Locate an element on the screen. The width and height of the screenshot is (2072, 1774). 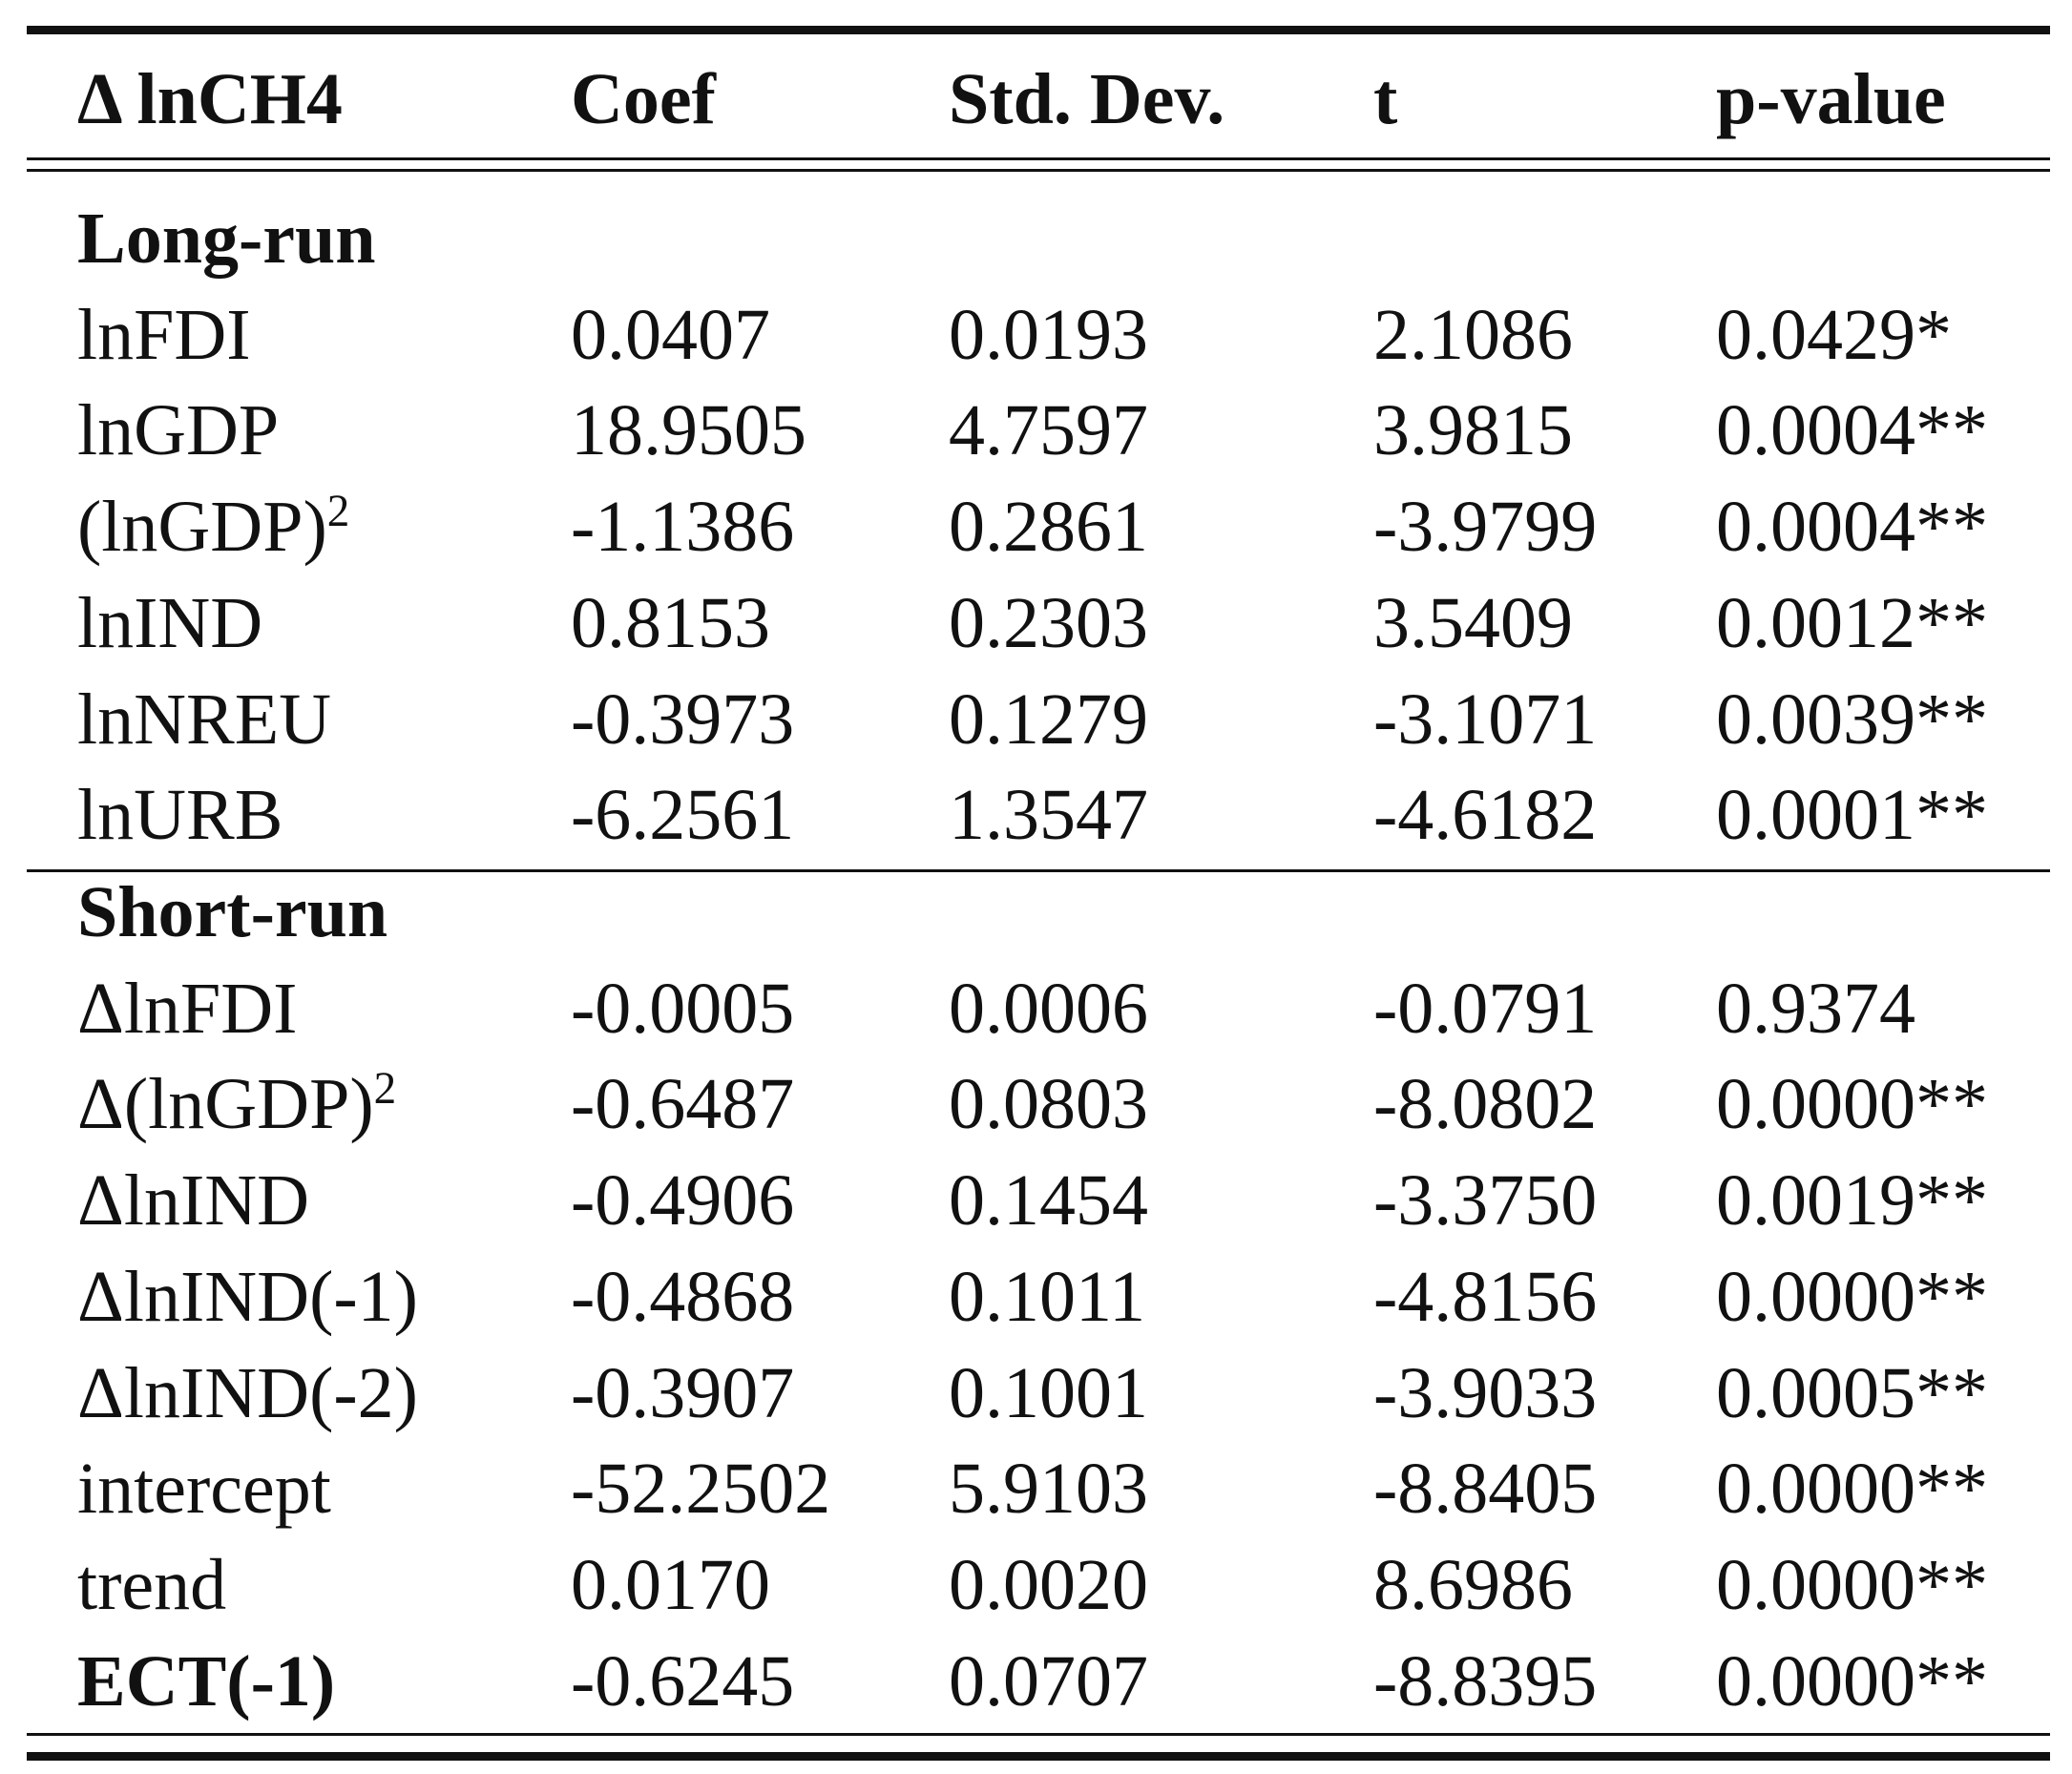
column-header: Δ lnCH4 is located at coordinates (210, 99).